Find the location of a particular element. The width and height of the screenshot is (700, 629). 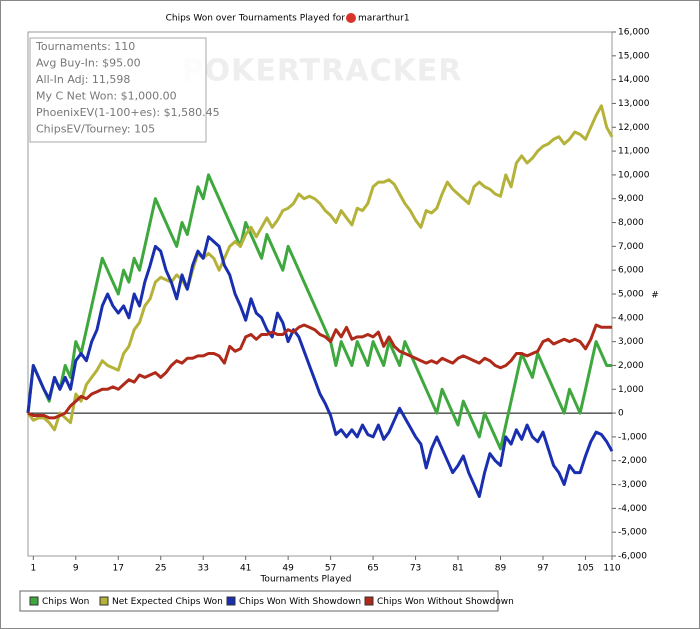

x-tick-label: 33 is located at coordinates (202, 569).